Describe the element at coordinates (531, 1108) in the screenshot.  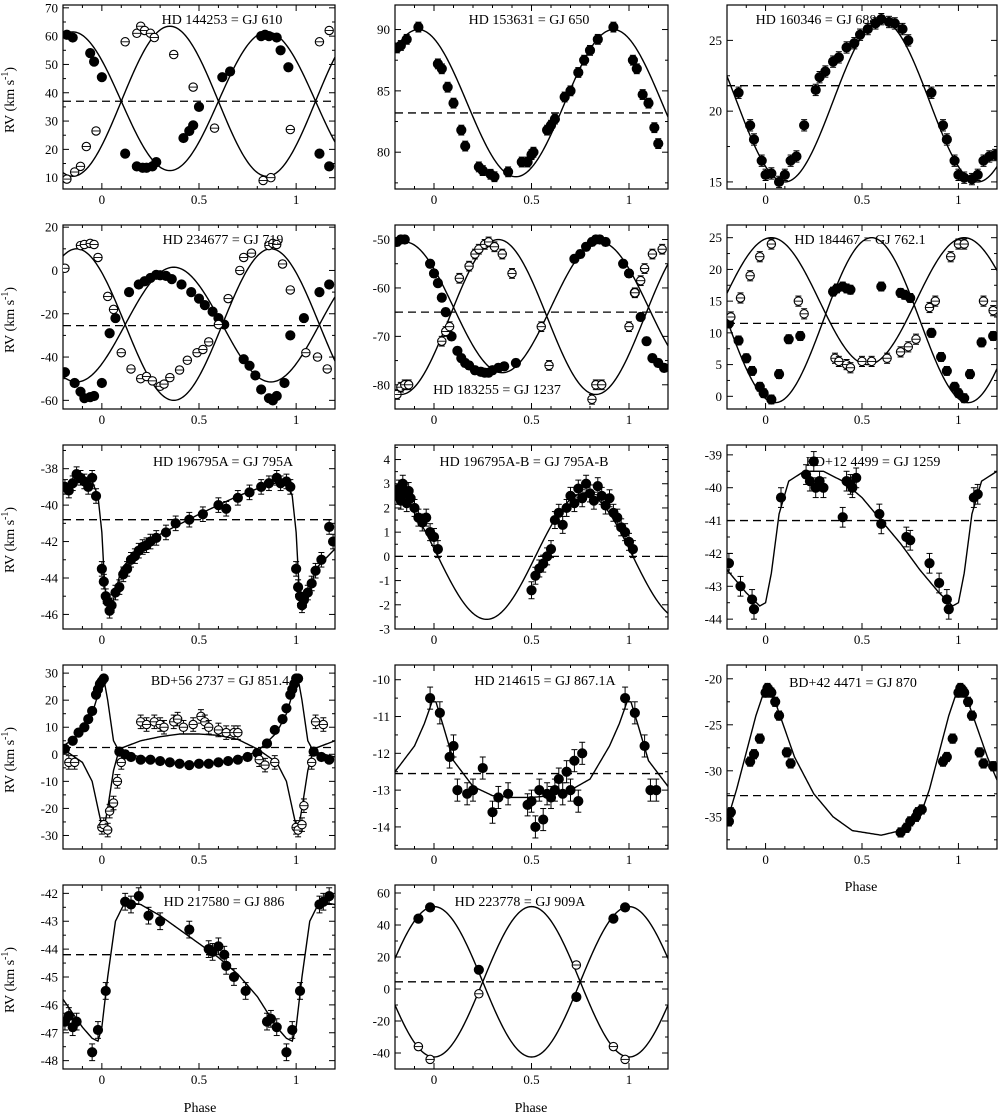
I see `xlabel-col-2: Phase` at that location.